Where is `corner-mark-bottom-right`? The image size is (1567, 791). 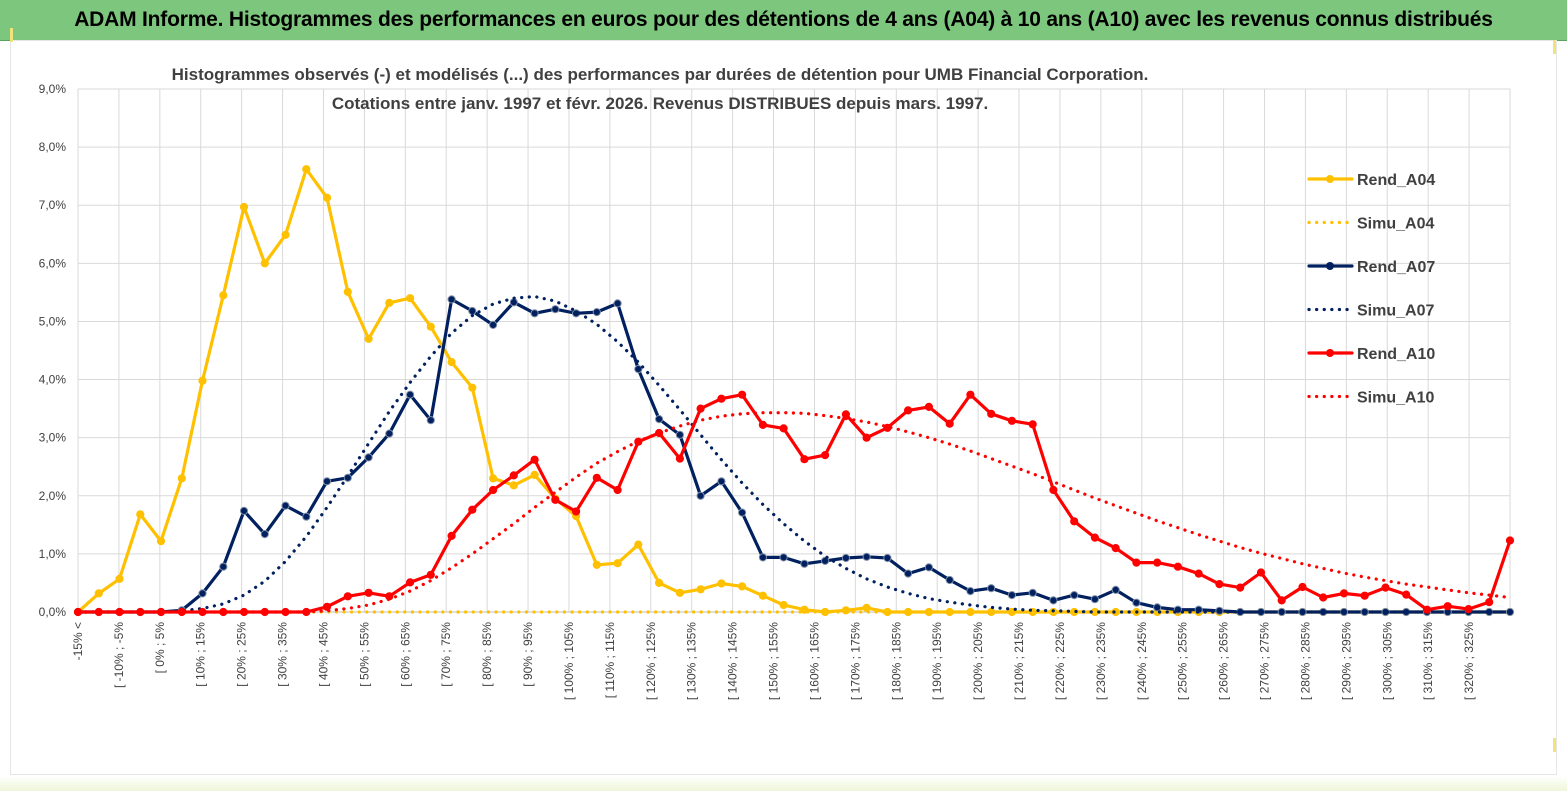 corner-mark-bottom-right is located at coordinates (1554, 745).